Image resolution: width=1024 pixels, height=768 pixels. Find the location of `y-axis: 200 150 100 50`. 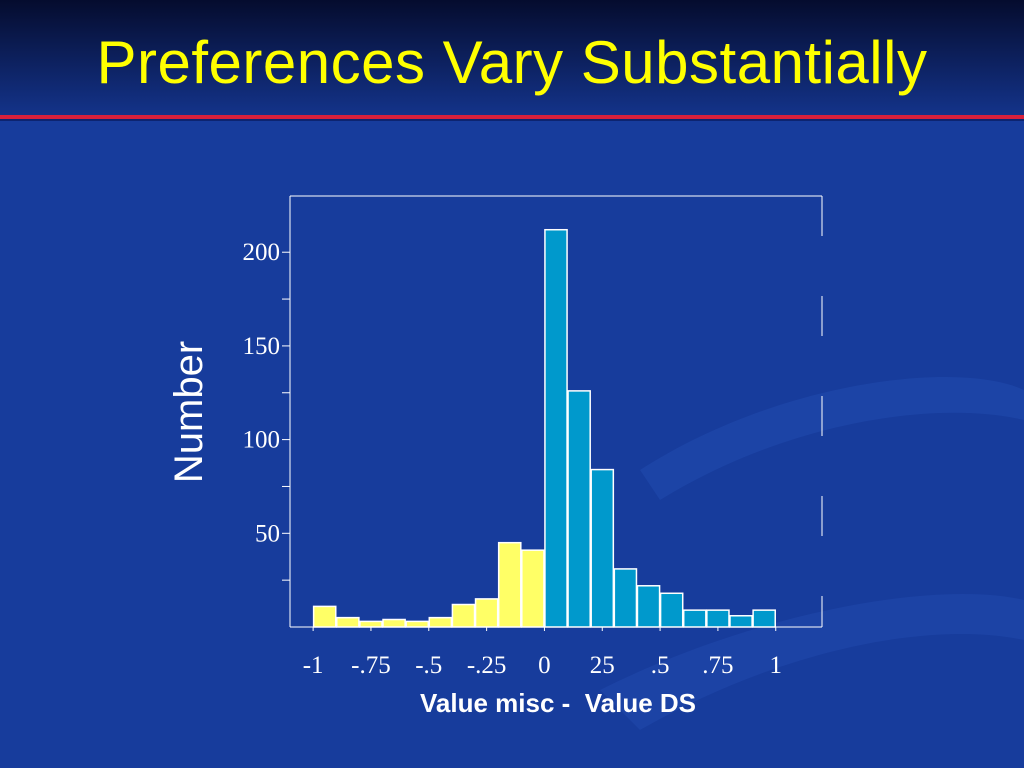

y-axis: 200 150 100 50 is located at coordinates (266, 410).